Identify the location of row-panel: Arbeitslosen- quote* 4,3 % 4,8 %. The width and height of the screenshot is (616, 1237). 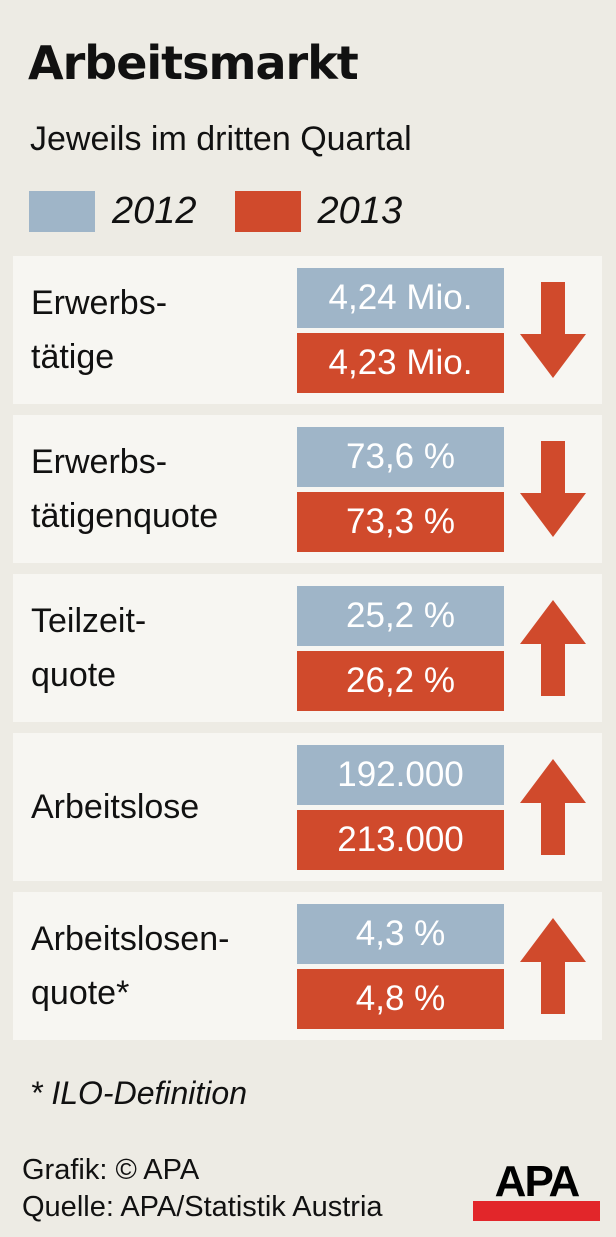
(307, 966).